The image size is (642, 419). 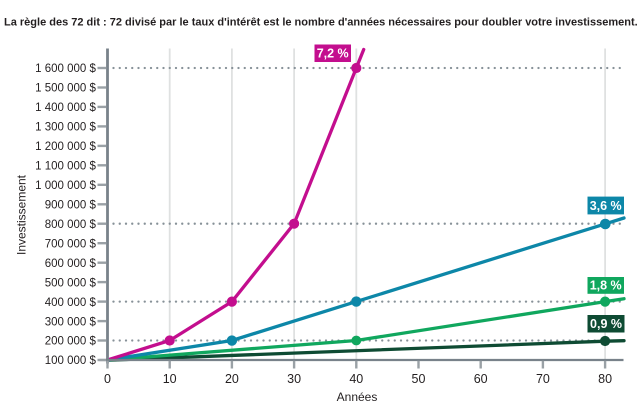 I want to click on svg-text: 60, so click(x=481, y=379).